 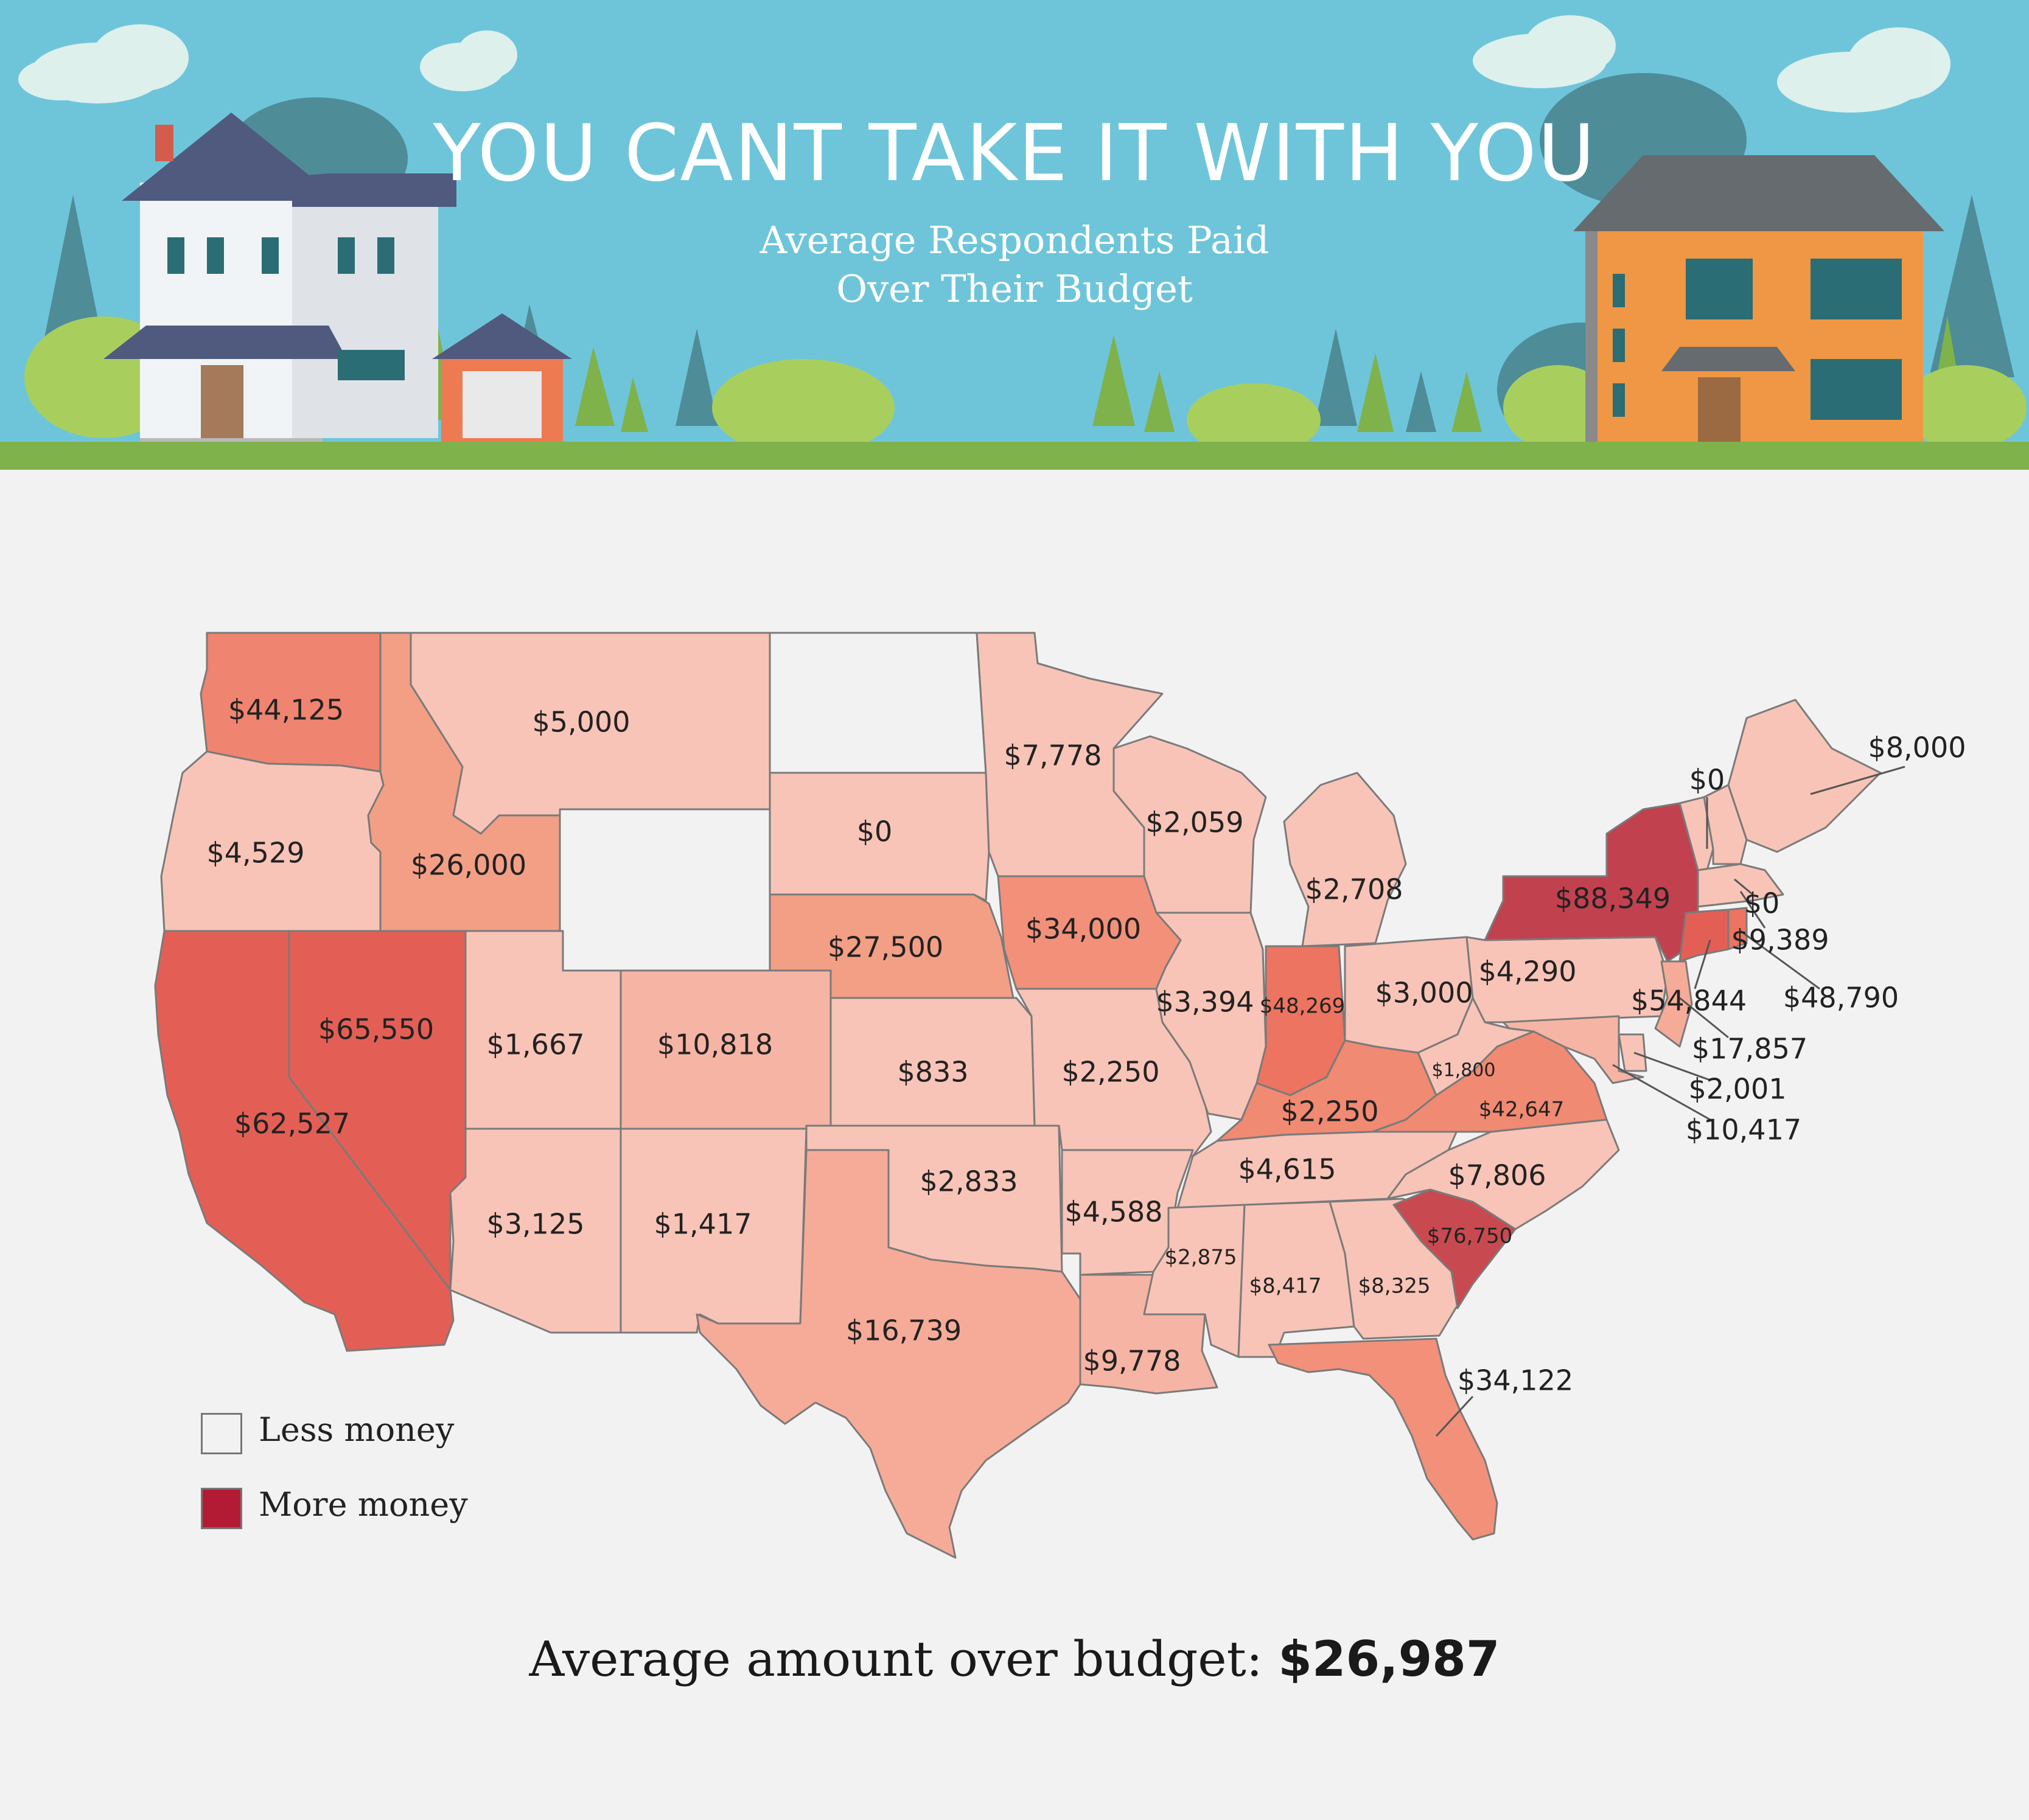 I want to click on state-nc, so click(x=1503, y=1174).